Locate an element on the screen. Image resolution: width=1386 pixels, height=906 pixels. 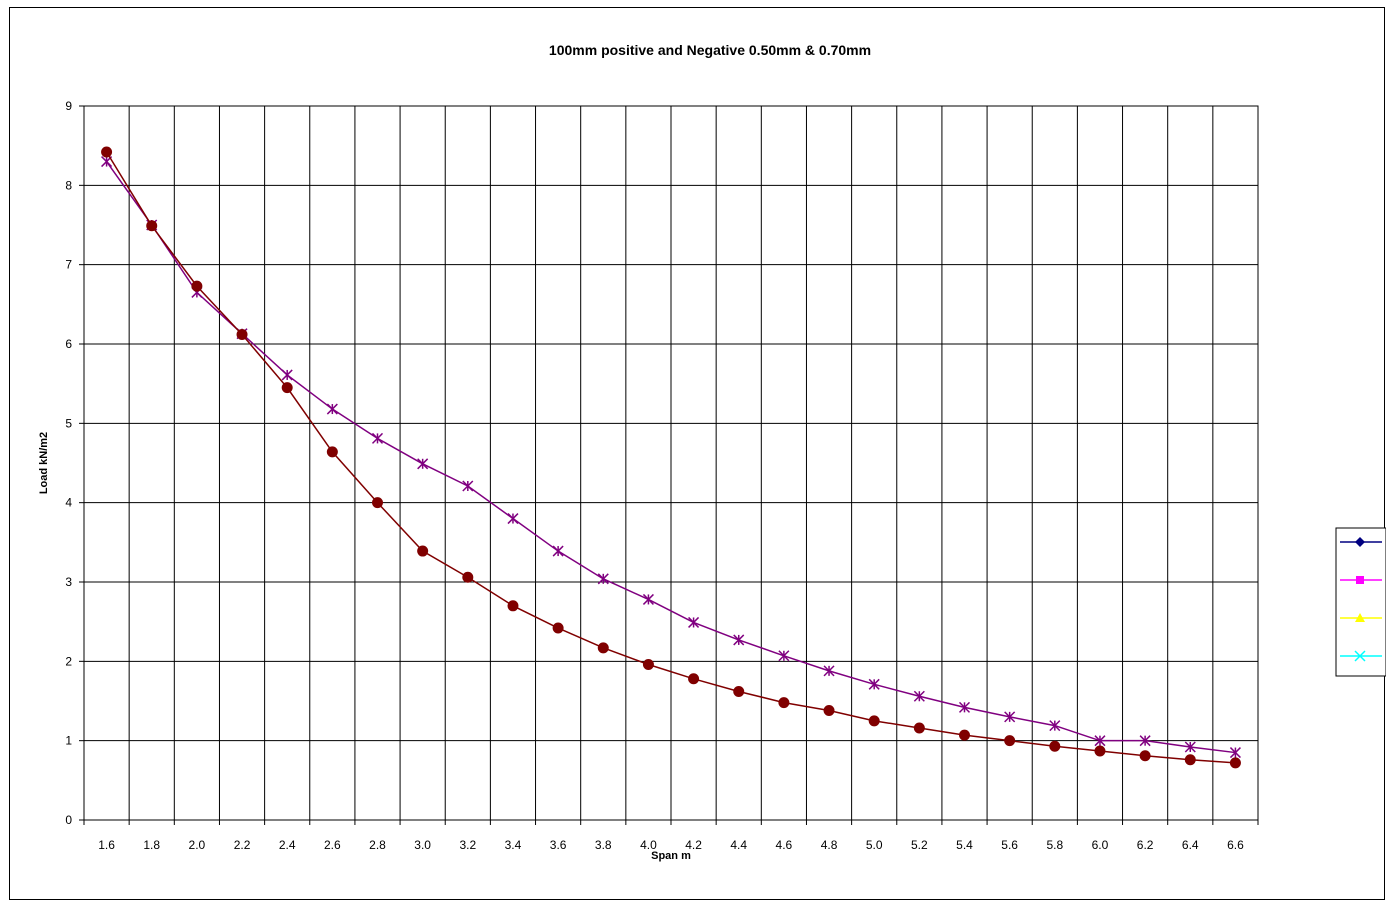
x-tick-label: 3.0 is located at coordinates (422, 845).